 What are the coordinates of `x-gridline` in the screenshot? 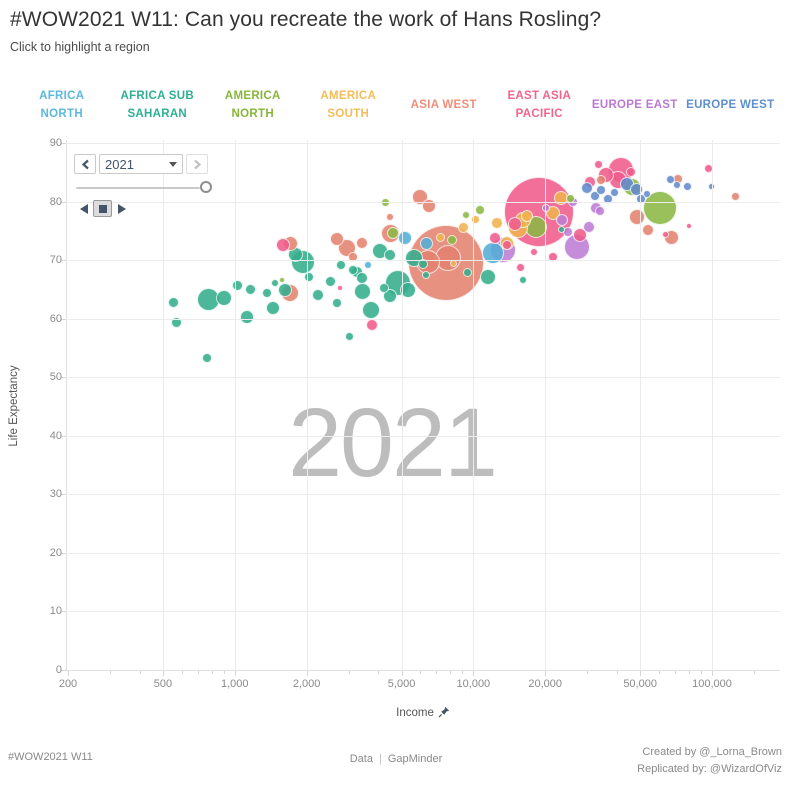 It's located at (712, 405).